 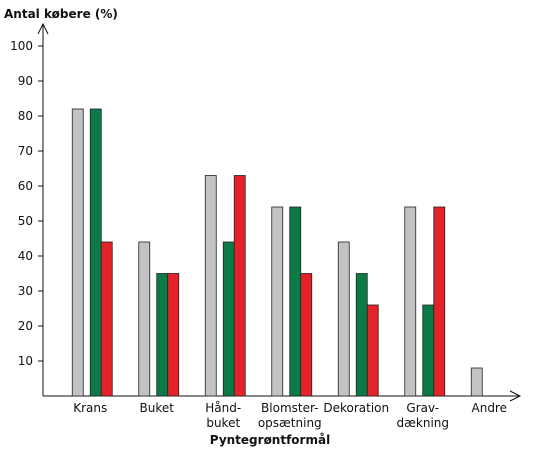 I want to click on y-tick-label: 70, so click(x=25, y=151).